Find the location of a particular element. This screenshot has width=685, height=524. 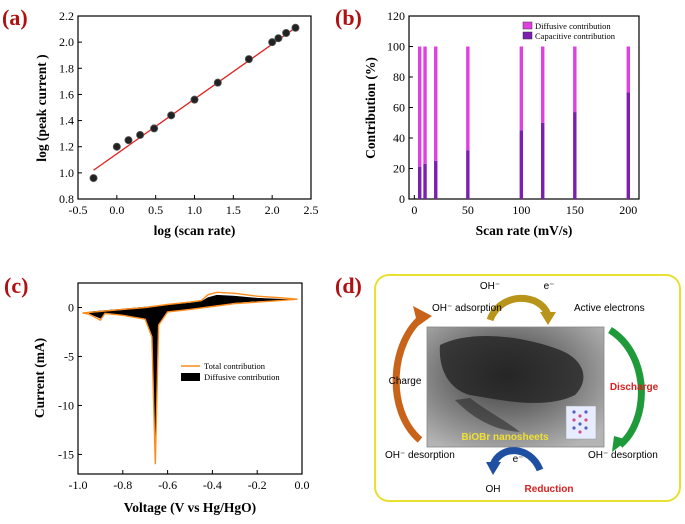

x-tick-label: 200 is located at coordinates (628, 210).